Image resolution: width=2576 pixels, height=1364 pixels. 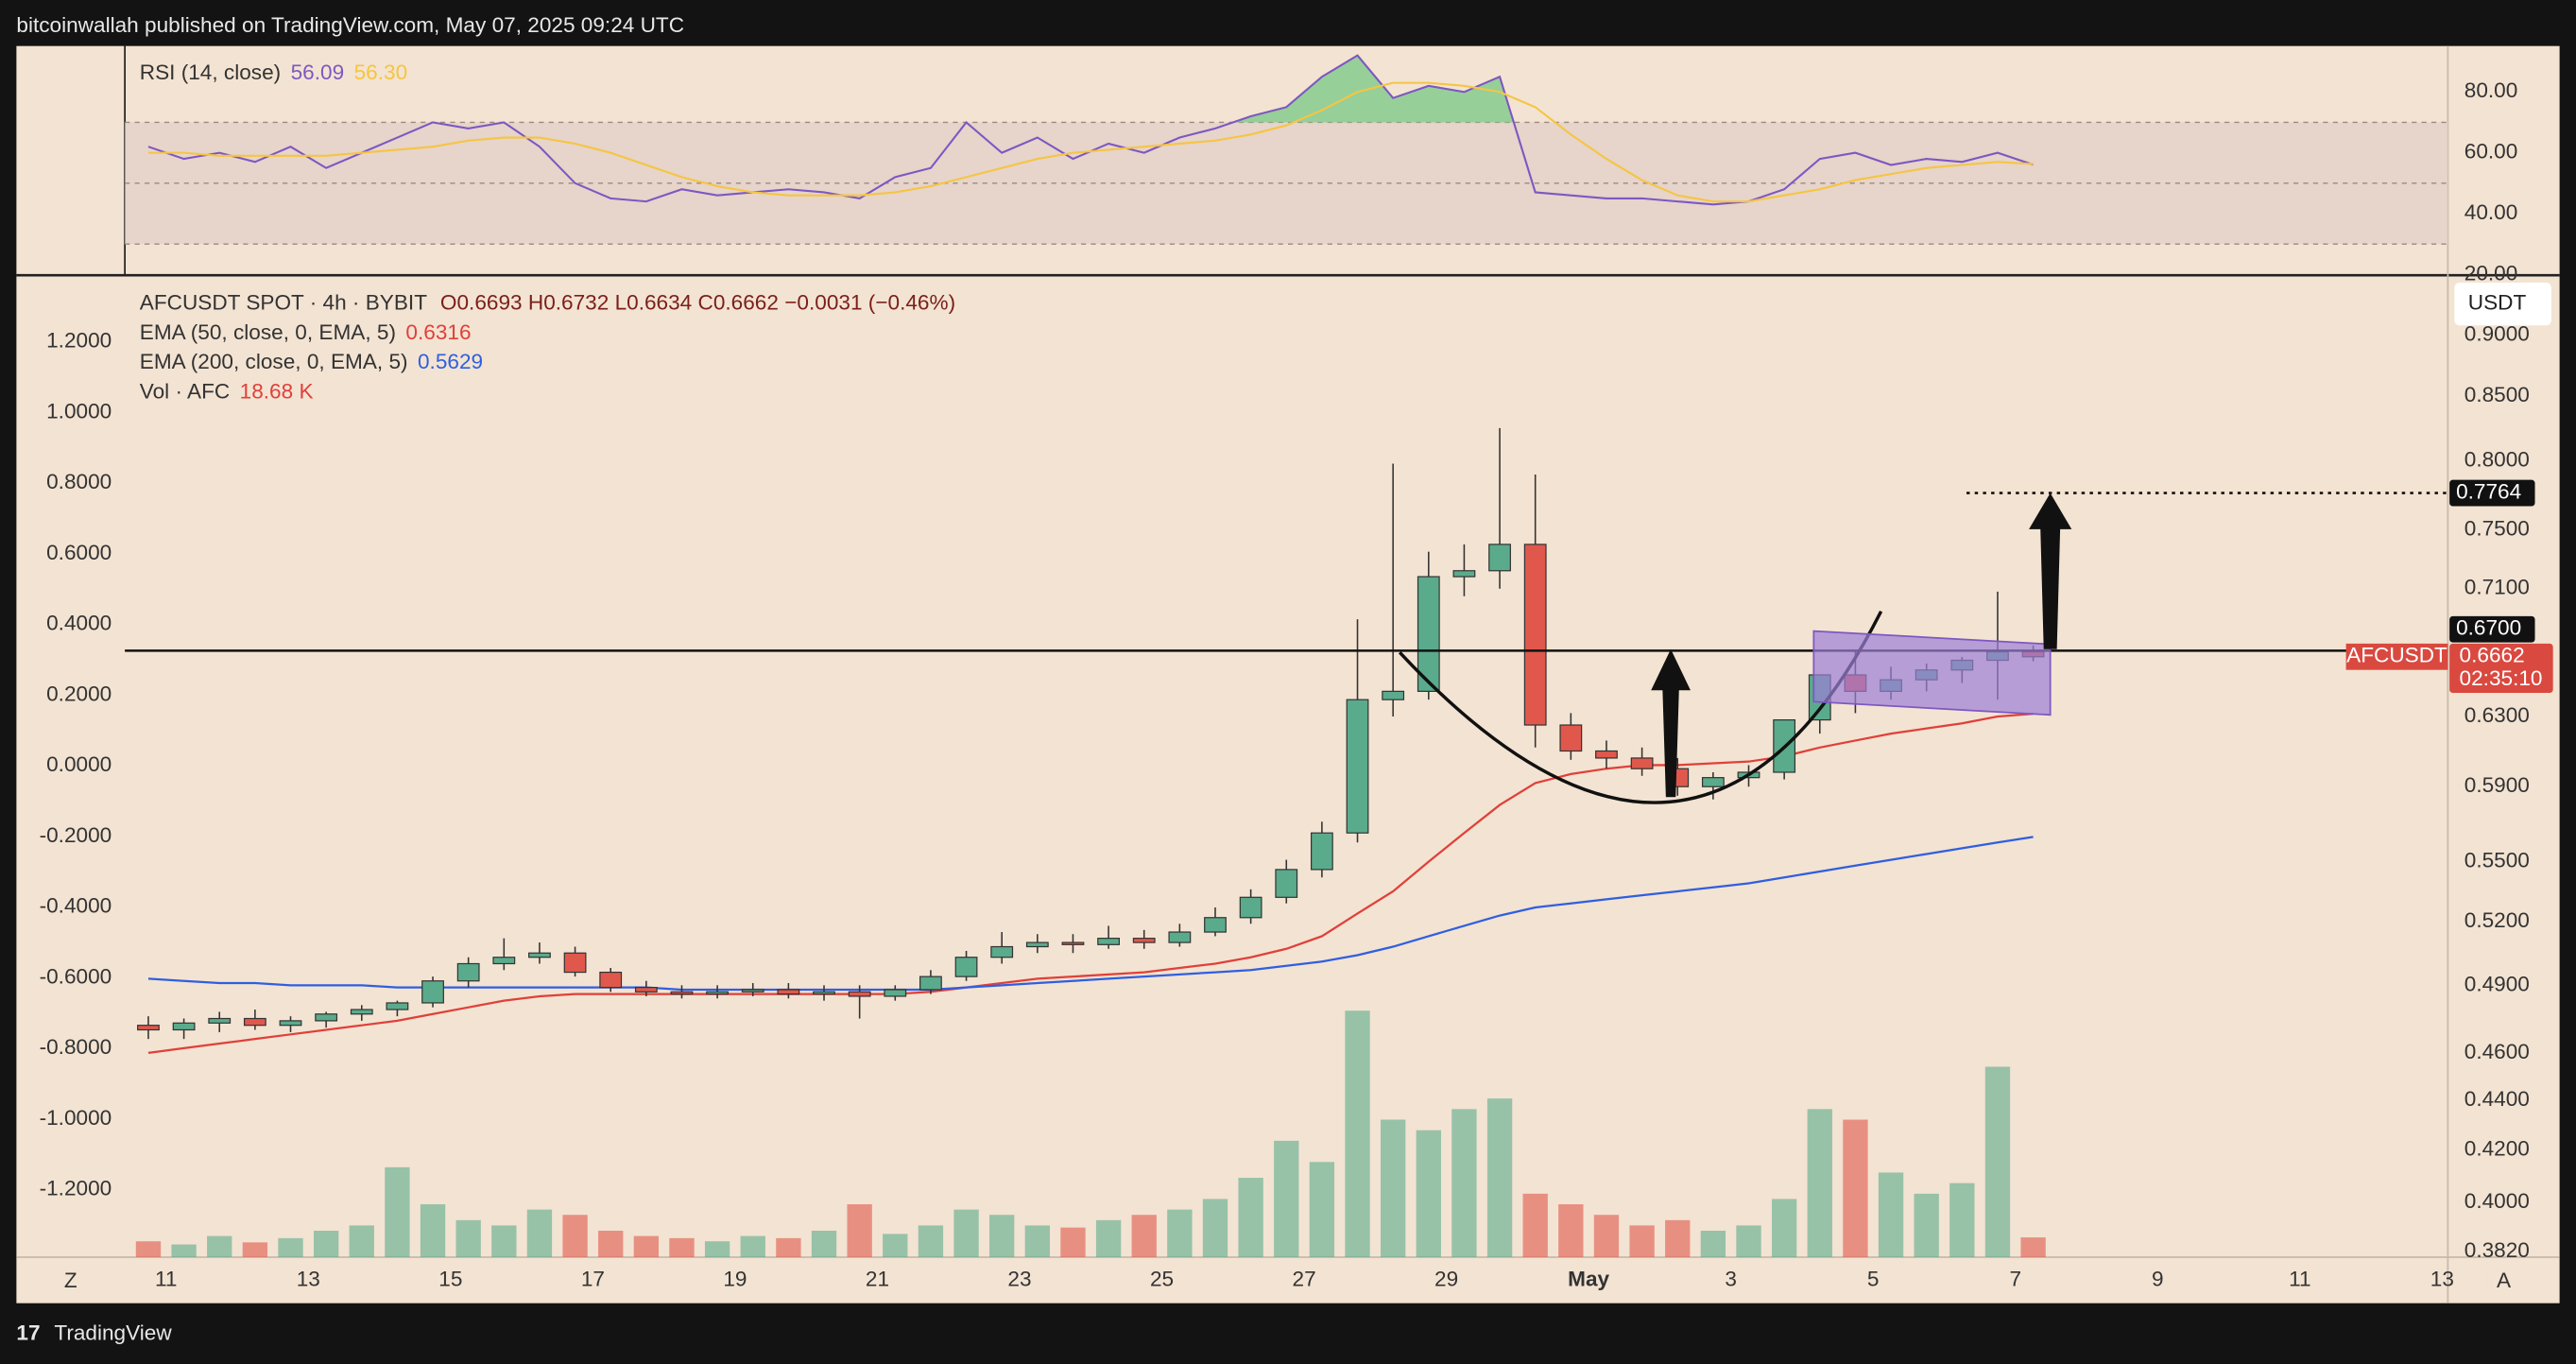 I want to click on time-tick-label: 25, so click(x=1162, y=1278).